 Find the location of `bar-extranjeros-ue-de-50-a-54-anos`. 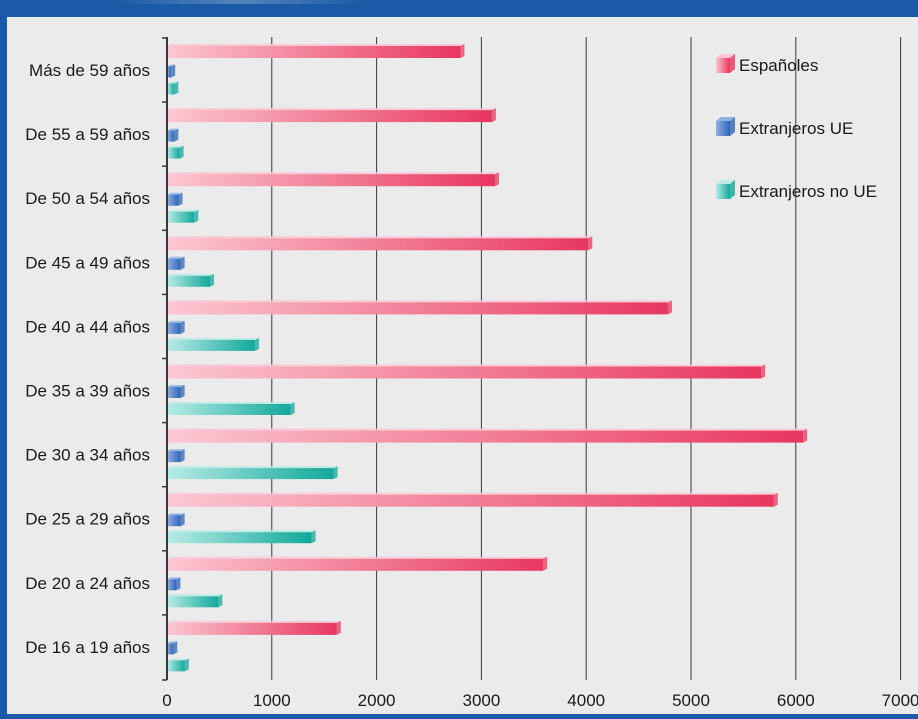

bar-extranjeros-ue-de-50-a-54-anos is located at coordinates (173, 200).